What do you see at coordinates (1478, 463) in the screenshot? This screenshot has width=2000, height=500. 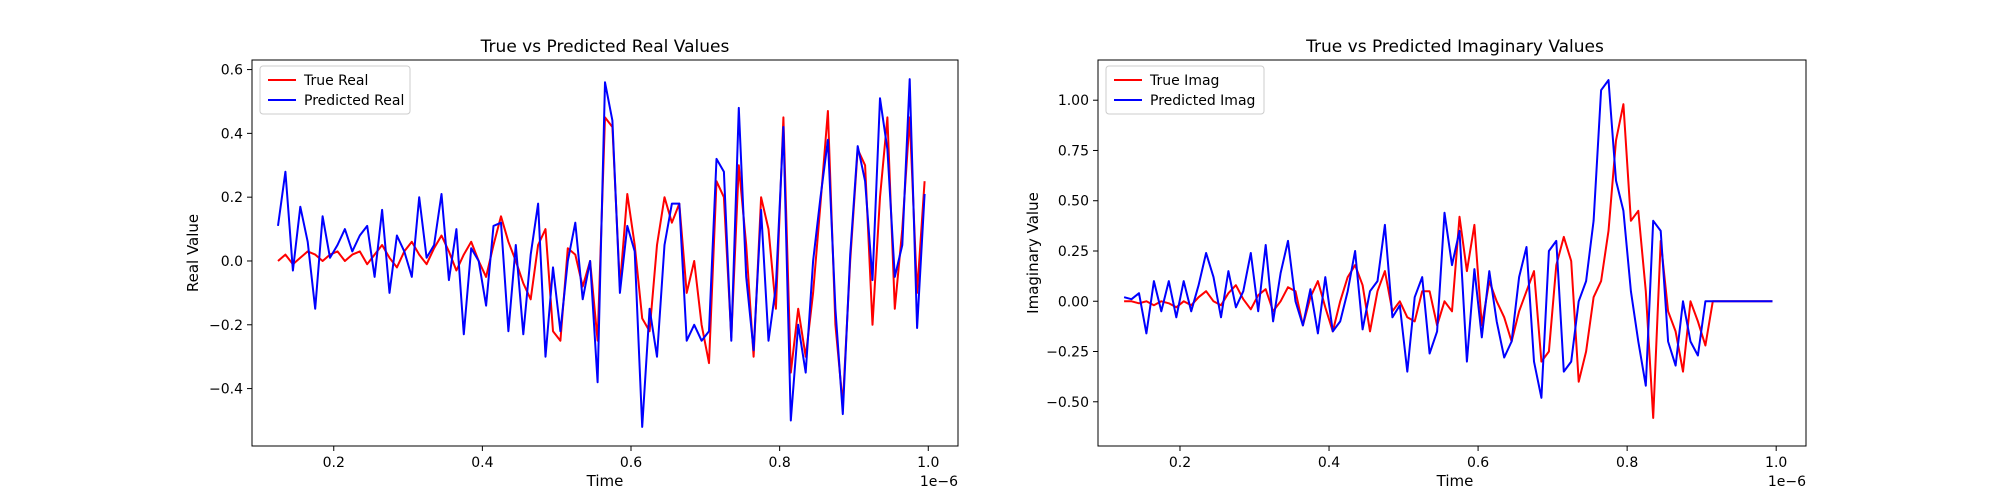 I see `imag-x-tick-label: 0.6` at bounding box center [1478, 463].